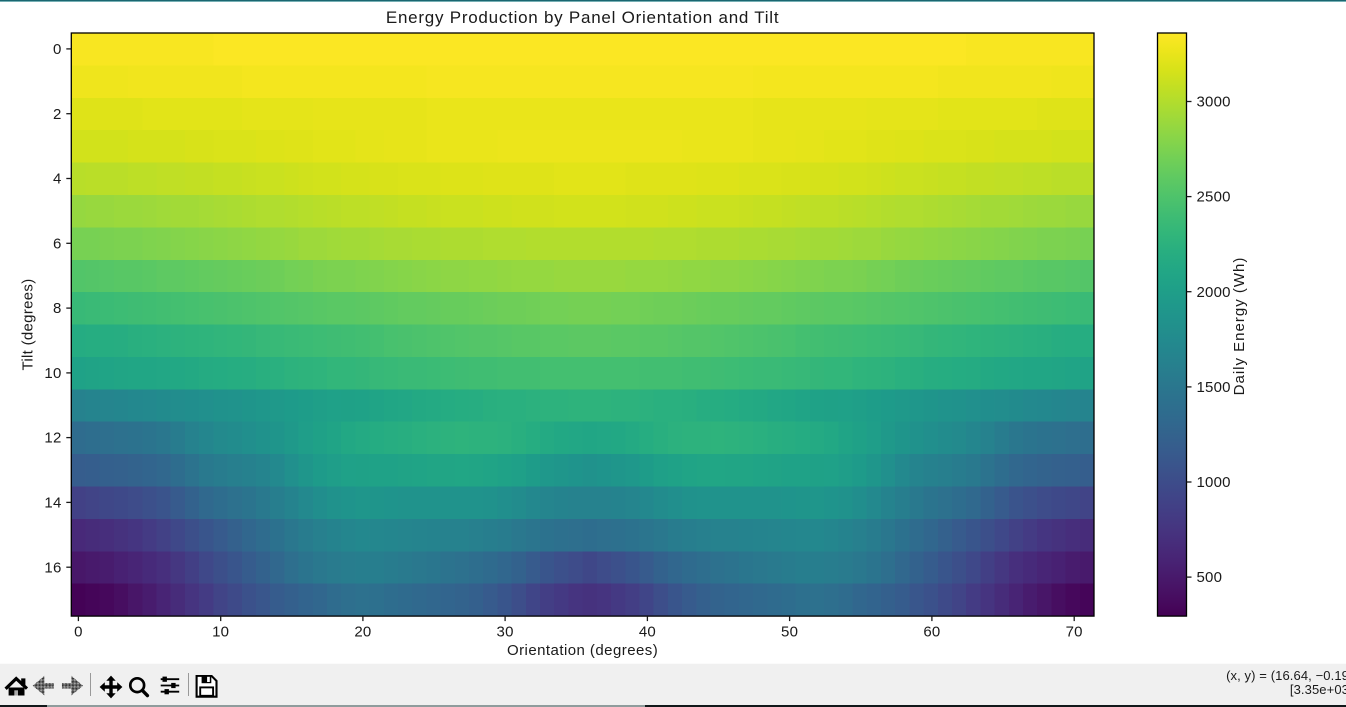 The image size is (1346, 707). Describe the element at coordinates (505, 632) in the screenshot. I see `svg-text: 30` at that location.